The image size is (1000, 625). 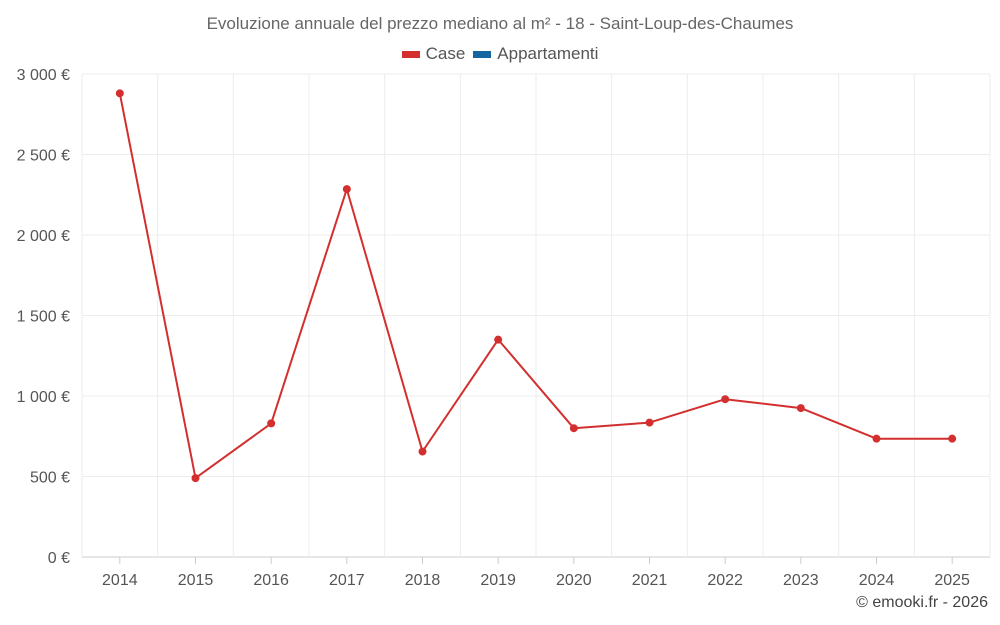 I want to click on x-tick-label: 2015, so click(x=196, y=580).